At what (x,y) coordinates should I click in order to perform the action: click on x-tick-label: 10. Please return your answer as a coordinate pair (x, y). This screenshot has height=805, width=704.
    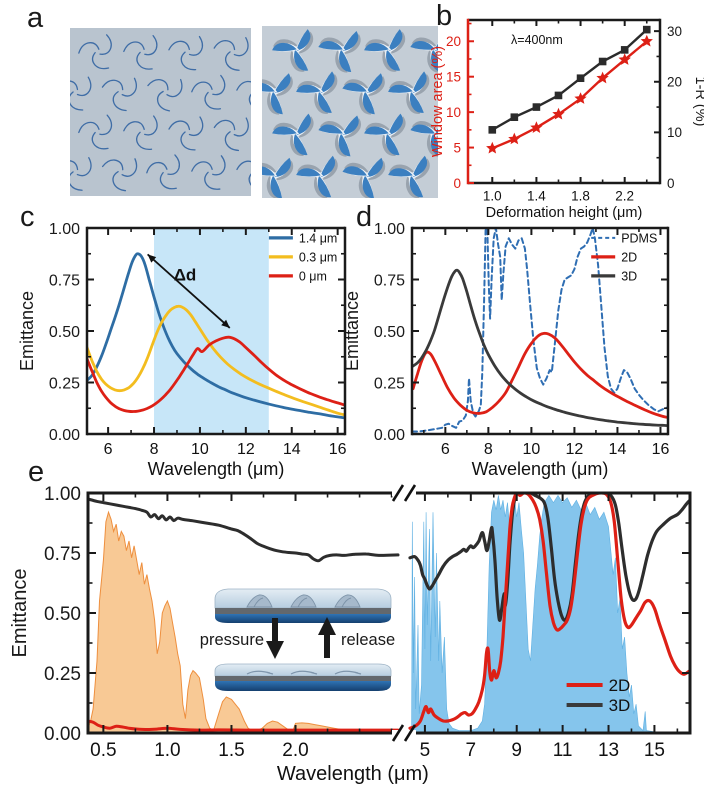
    Looking at the image, I should click on (531, 449).